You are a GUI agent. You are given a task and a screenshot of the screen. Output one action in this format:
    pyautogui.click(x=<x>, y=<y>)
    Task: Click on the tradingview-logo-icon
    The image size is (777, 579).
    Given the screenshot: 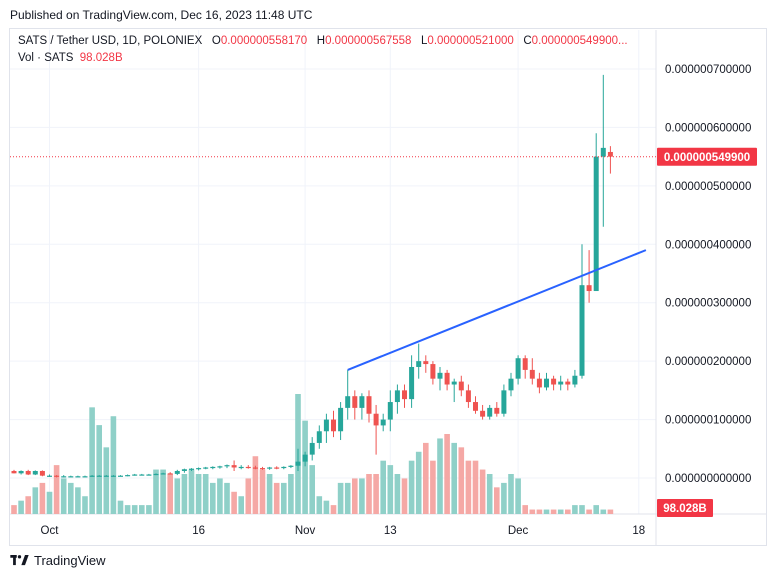 What is the action you would take?
    pyautogui.click(x=19, y=560)
    